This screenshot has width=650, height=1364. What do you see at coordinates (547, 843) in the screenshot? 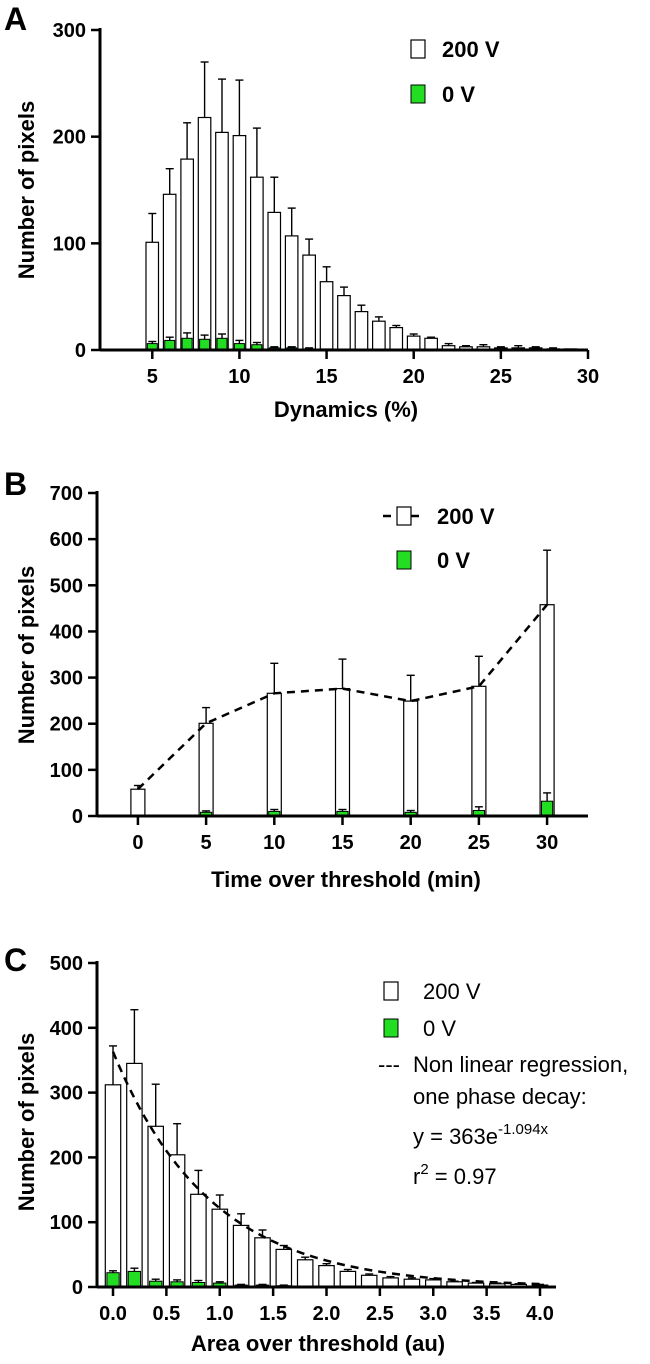
I see `x-tick-label: 30` at bounding box center [547, 843].